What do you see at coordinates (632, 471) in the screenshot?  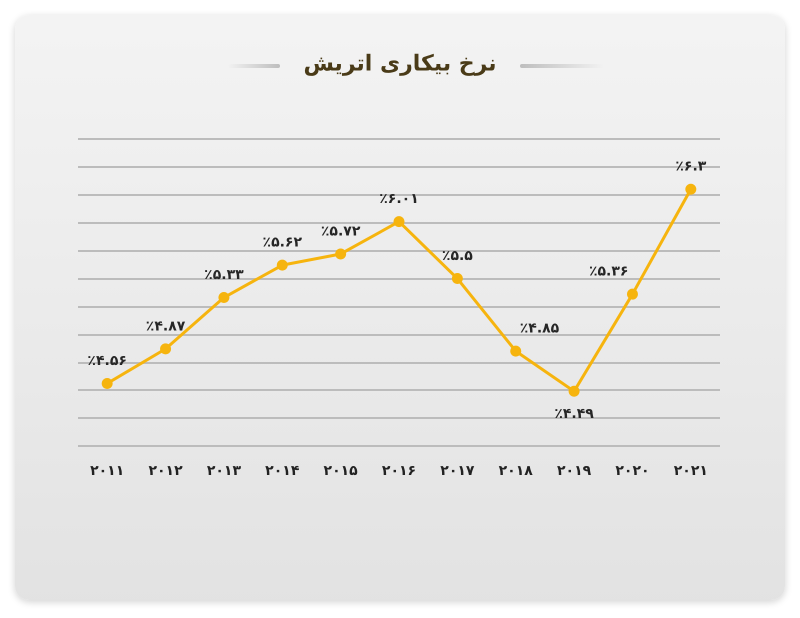 I see `x-tick-label: ۲۰۲۰` at bounding box center [632, 471].